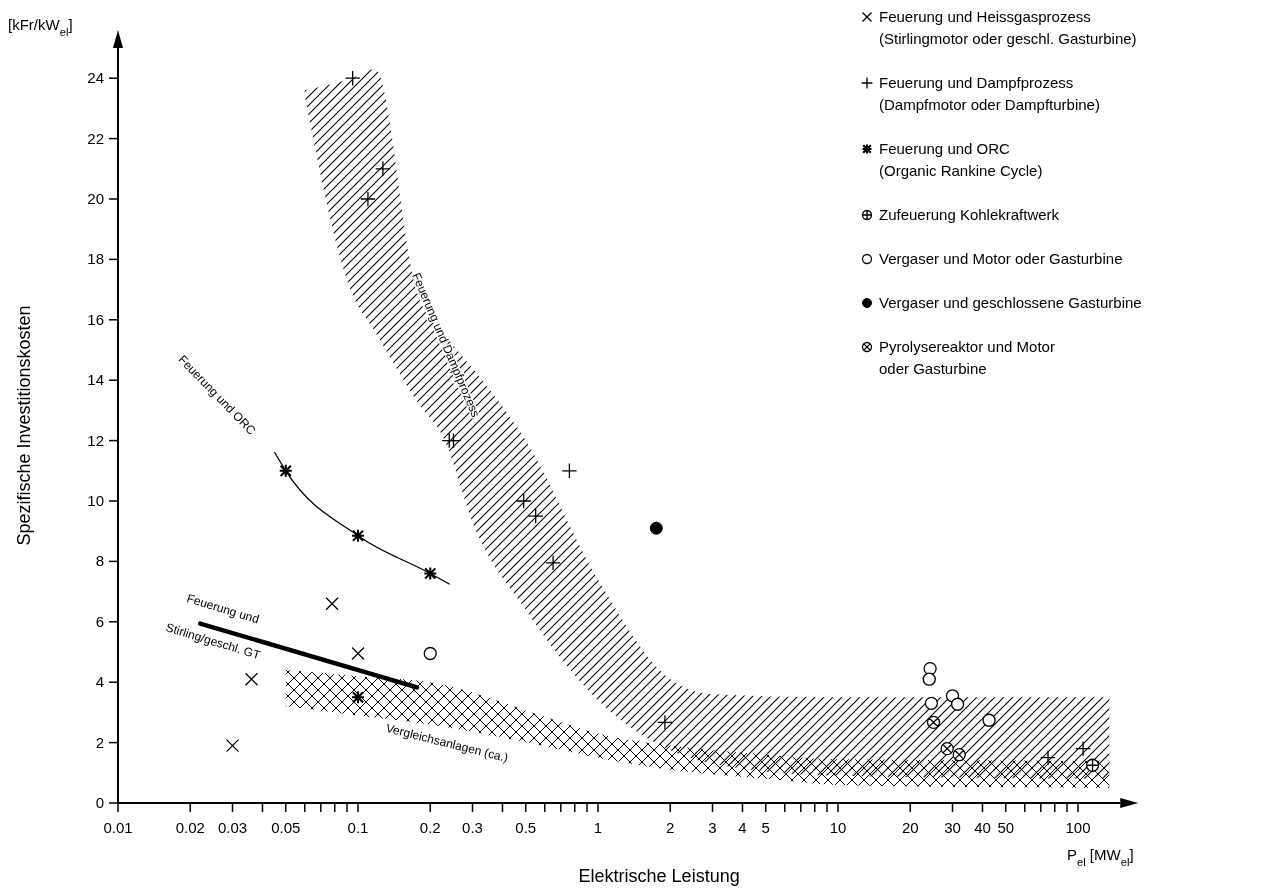  Describe the element at coordinates (1006, 827) in the screenshot. I see `x-tick-label: 50` at that location.